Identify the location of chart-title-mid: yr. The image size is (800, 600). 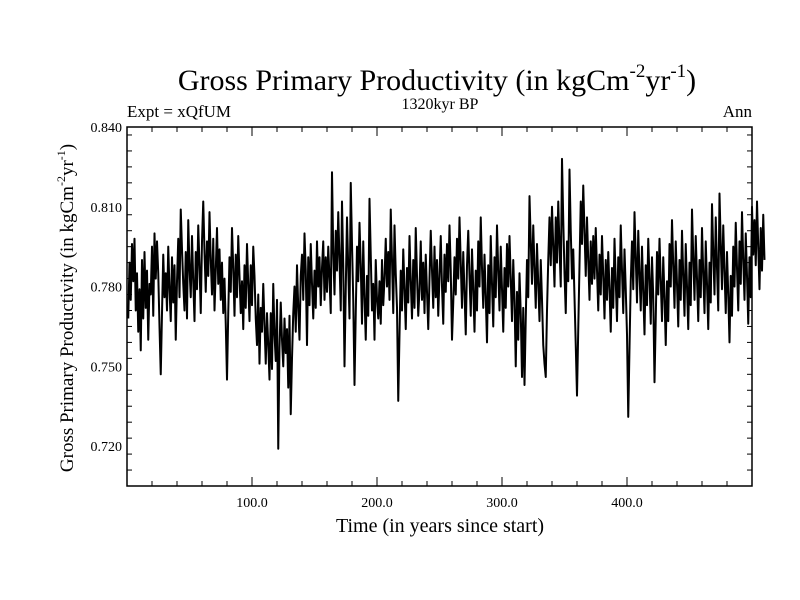
(657, 80).